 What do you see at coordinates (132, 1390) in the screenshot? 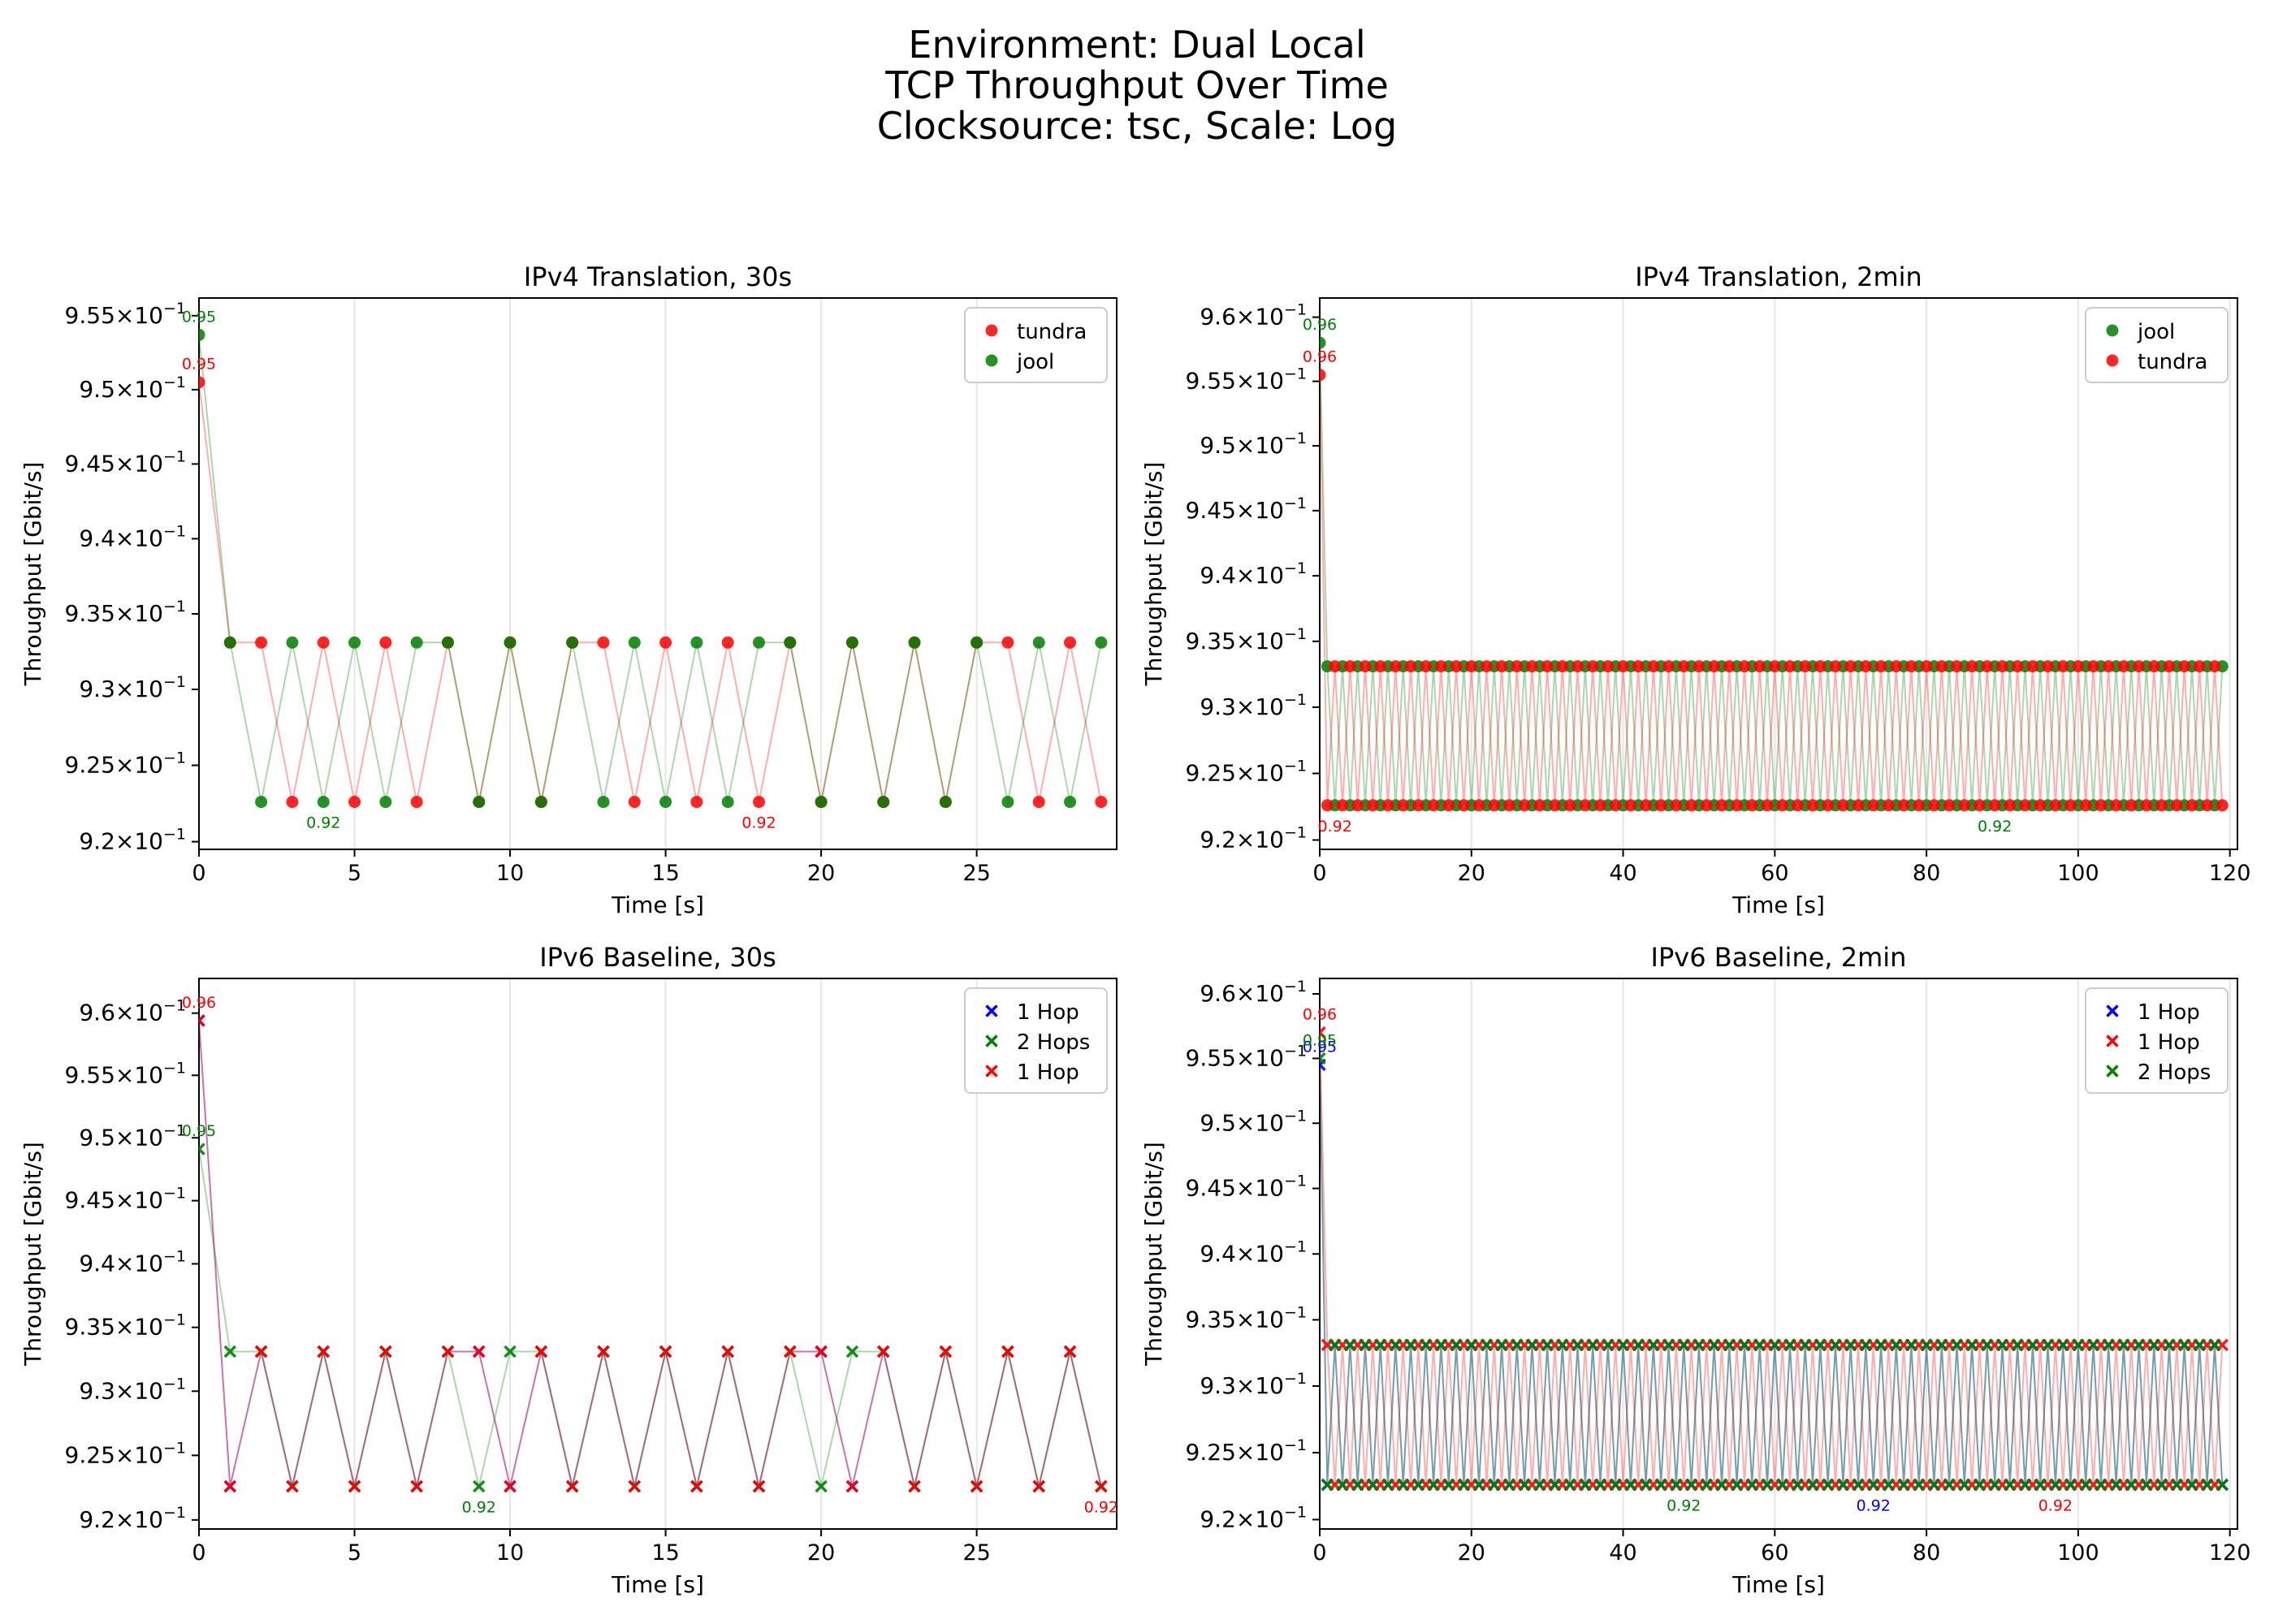
I see `y-tick-label: 9.3×10⁻¹` at bounding box center [132, 1390].